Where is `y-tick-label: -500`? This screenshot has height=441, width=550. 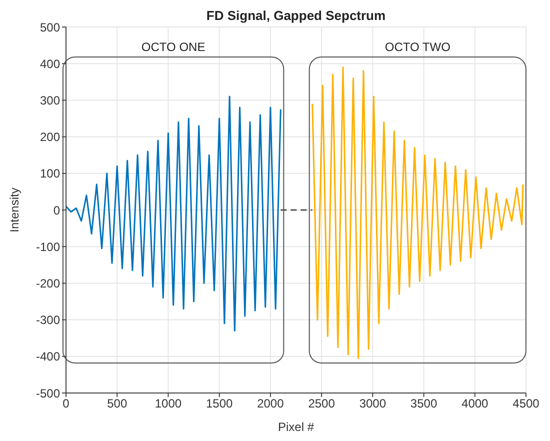
y-tick-label: -500 is located at coordinates (48, 393).